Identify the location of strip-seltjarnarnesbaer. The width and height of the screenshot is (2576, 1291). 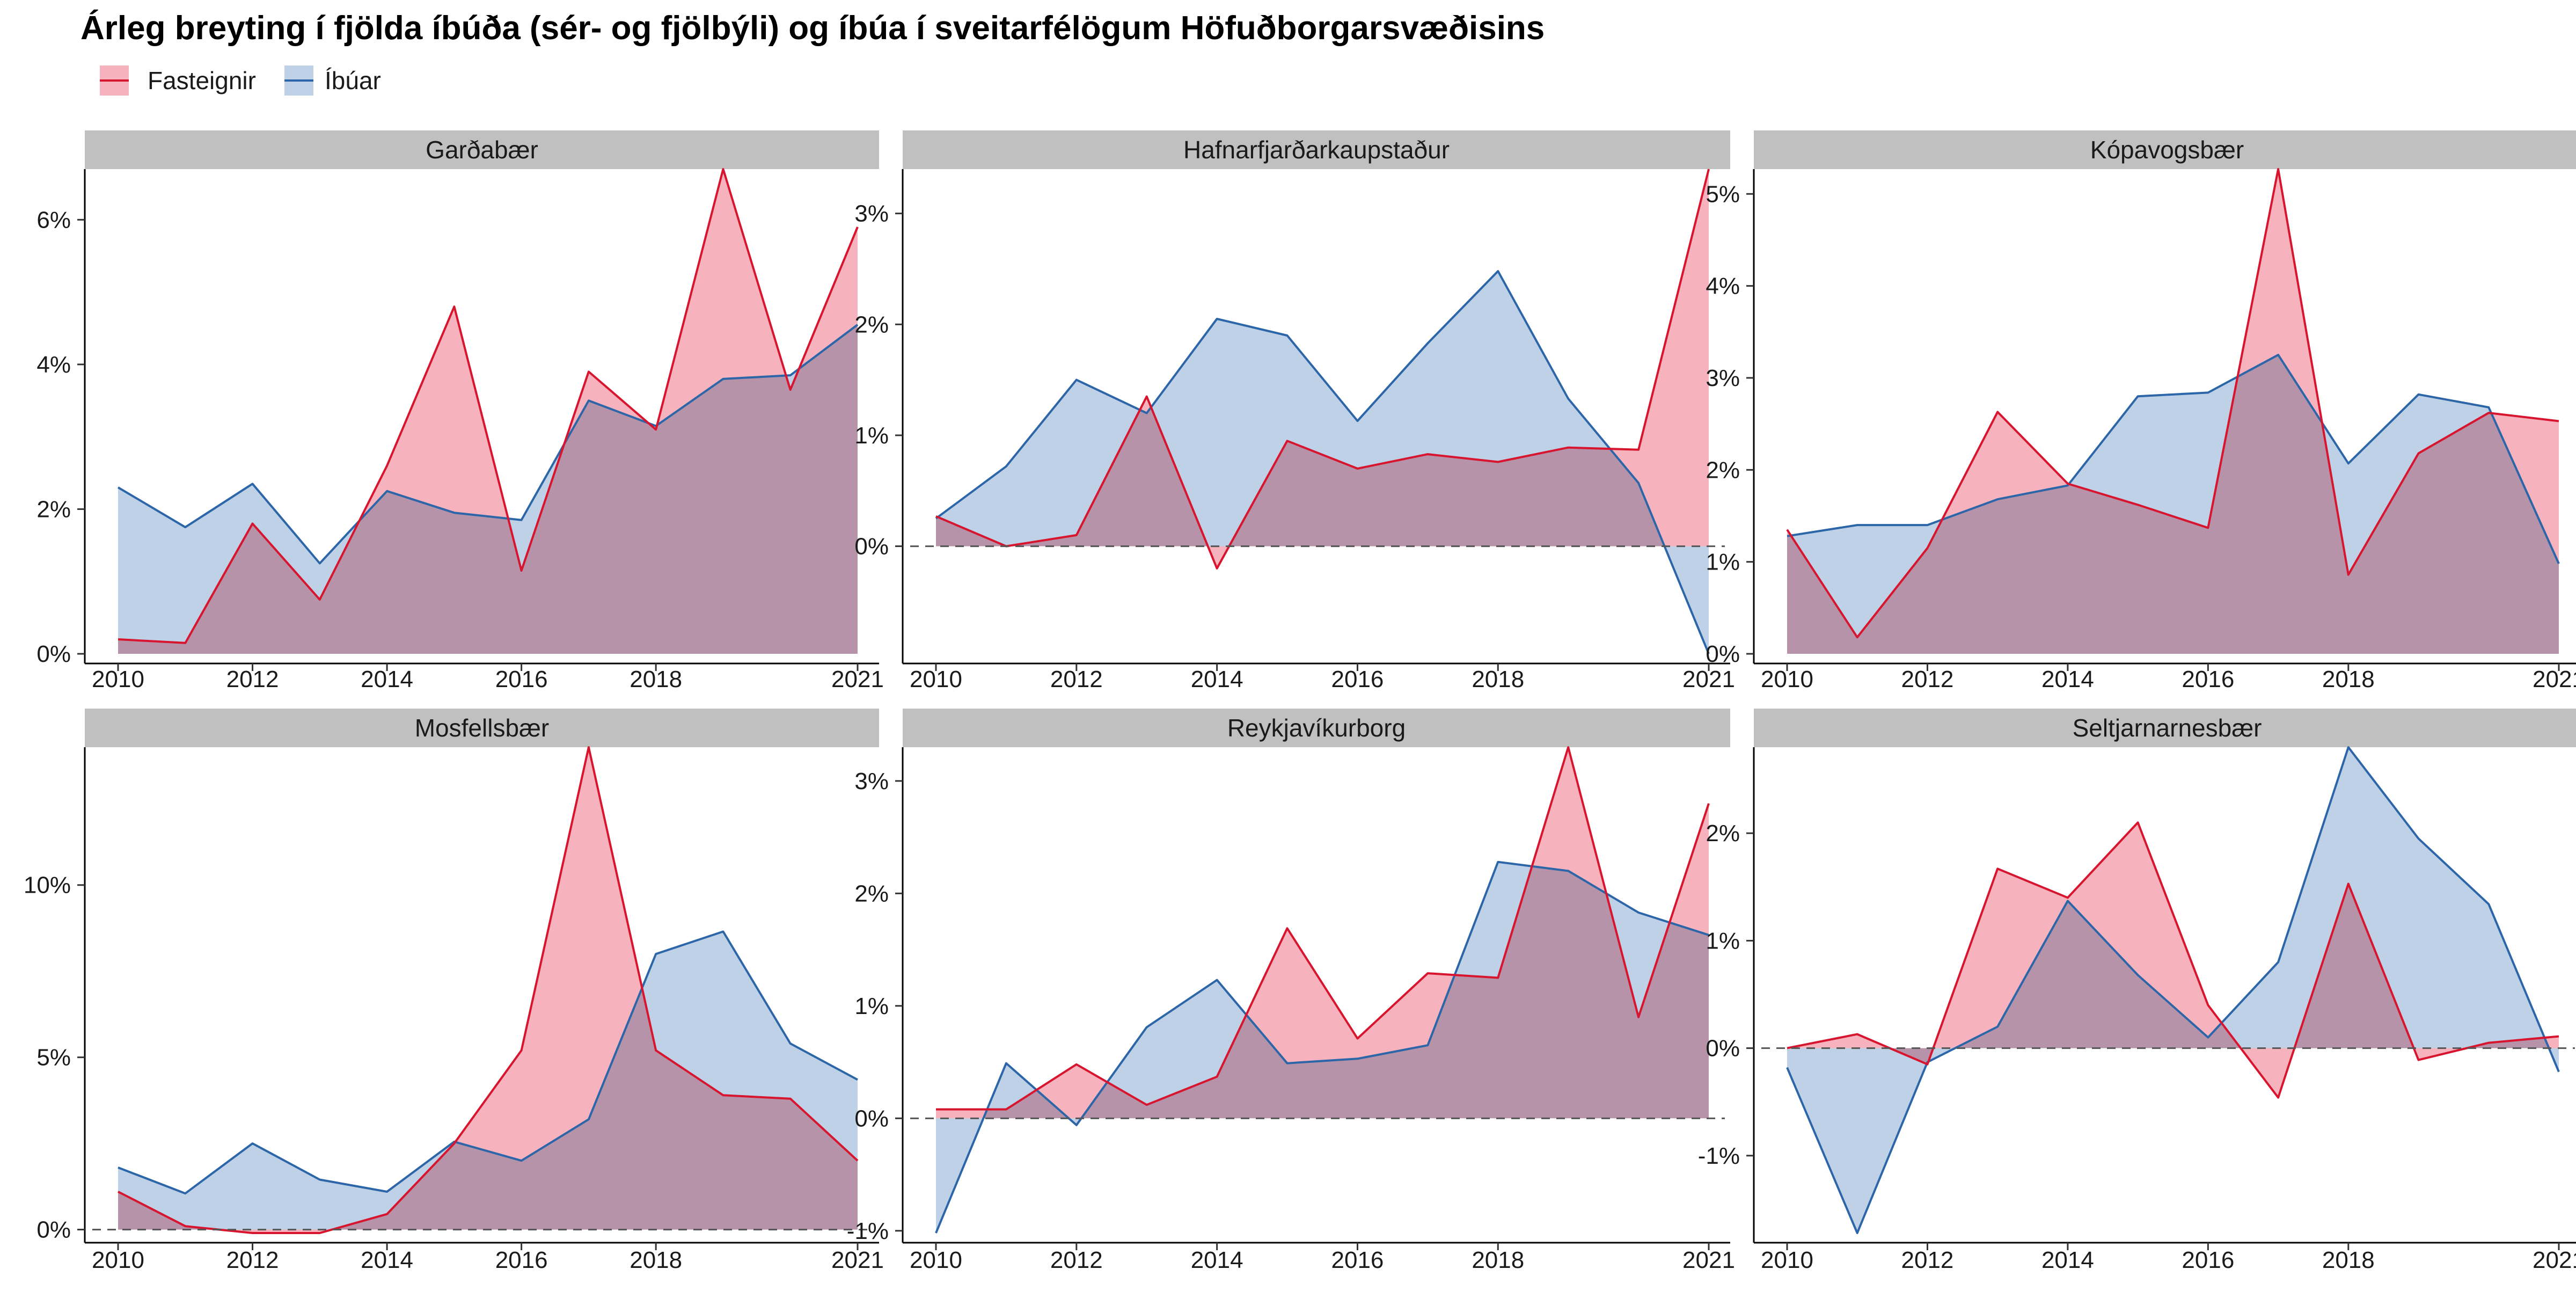
(2165, 728).